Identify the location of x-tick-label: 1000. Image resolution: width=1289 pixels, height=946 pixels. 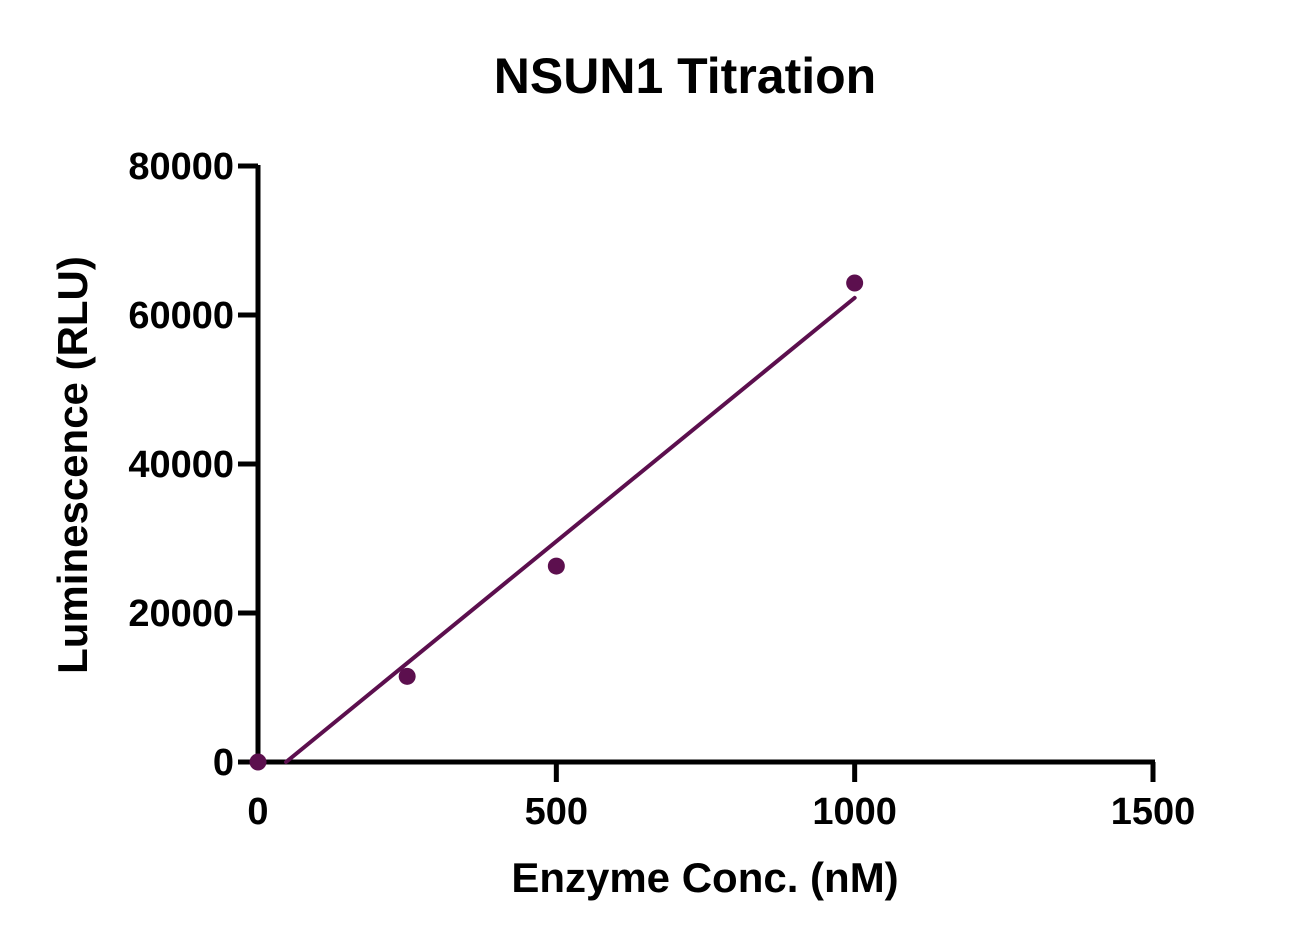
(854, 812).